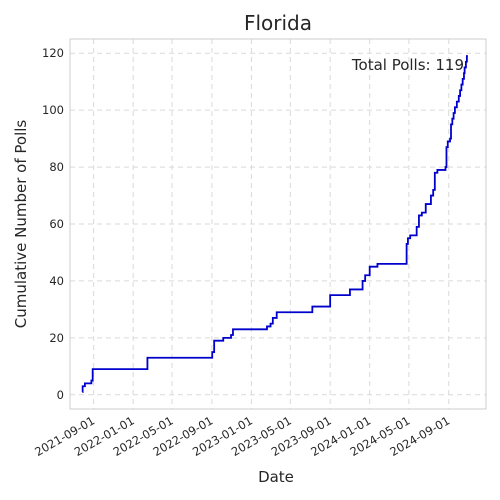  I want to click on y-tick-label: 100, so click(53, 110).